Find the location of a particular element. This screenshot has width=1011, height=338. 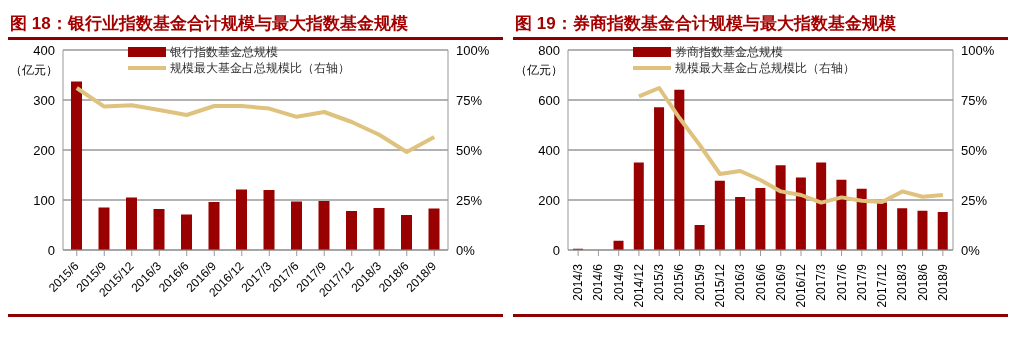

y-tick-label: 100 is located at coordinates (44, 200).